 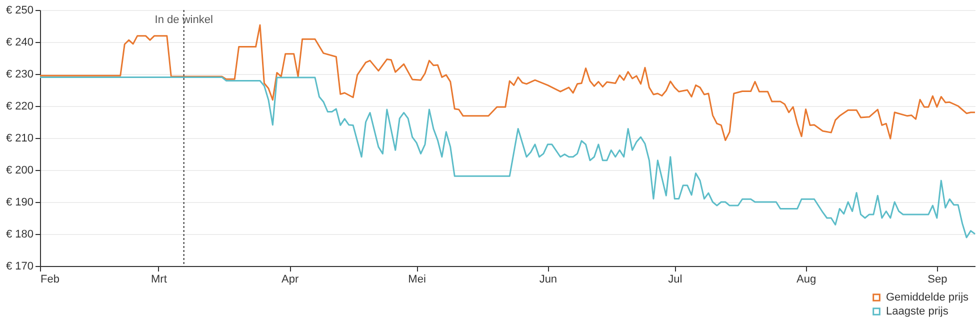 I want to click on x-tick-label: Sep, so click(x=938, y=280).